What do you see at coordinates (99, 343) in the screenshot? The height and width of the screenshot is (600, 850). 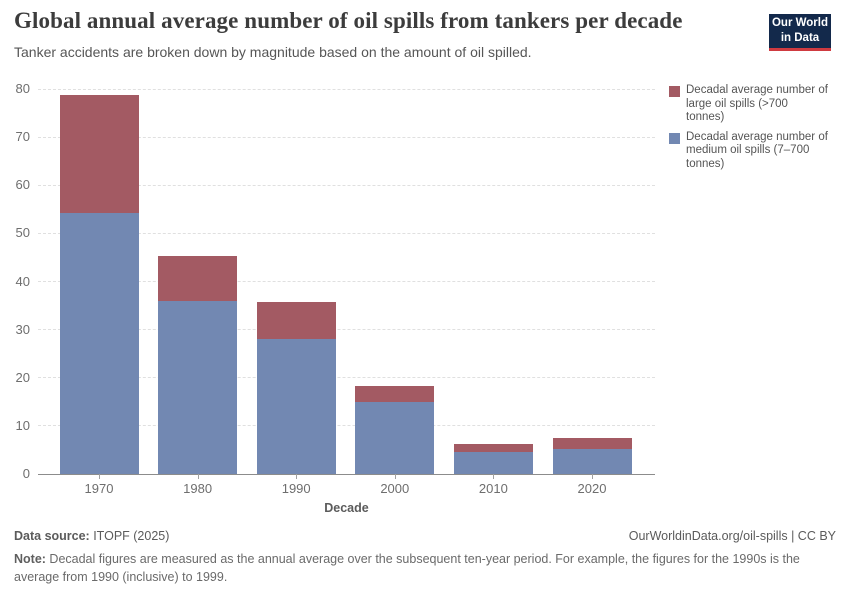 I see `bar-1970-medium-segment` at bounding box center [99, 343].